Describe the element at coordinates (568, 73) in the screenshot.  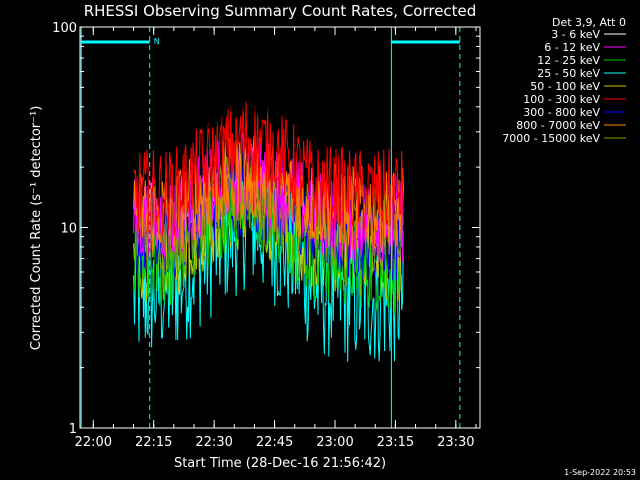
I see `legend-label-3: 25 - 50 keV` at that location.